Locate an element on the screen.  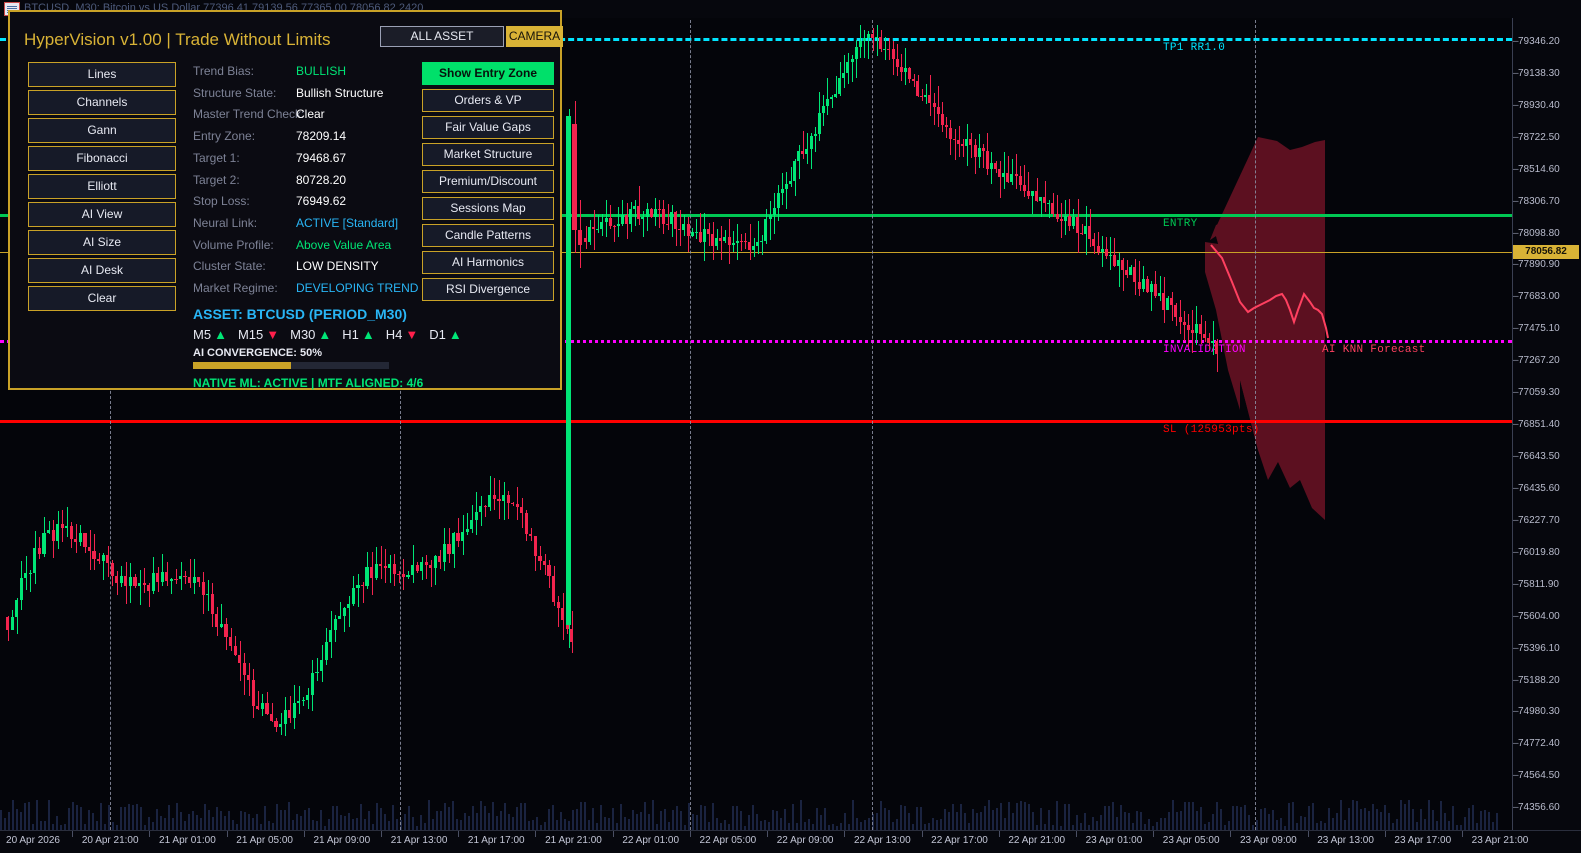
tool-button-gann: Gann is located at coordinates (102, 130).